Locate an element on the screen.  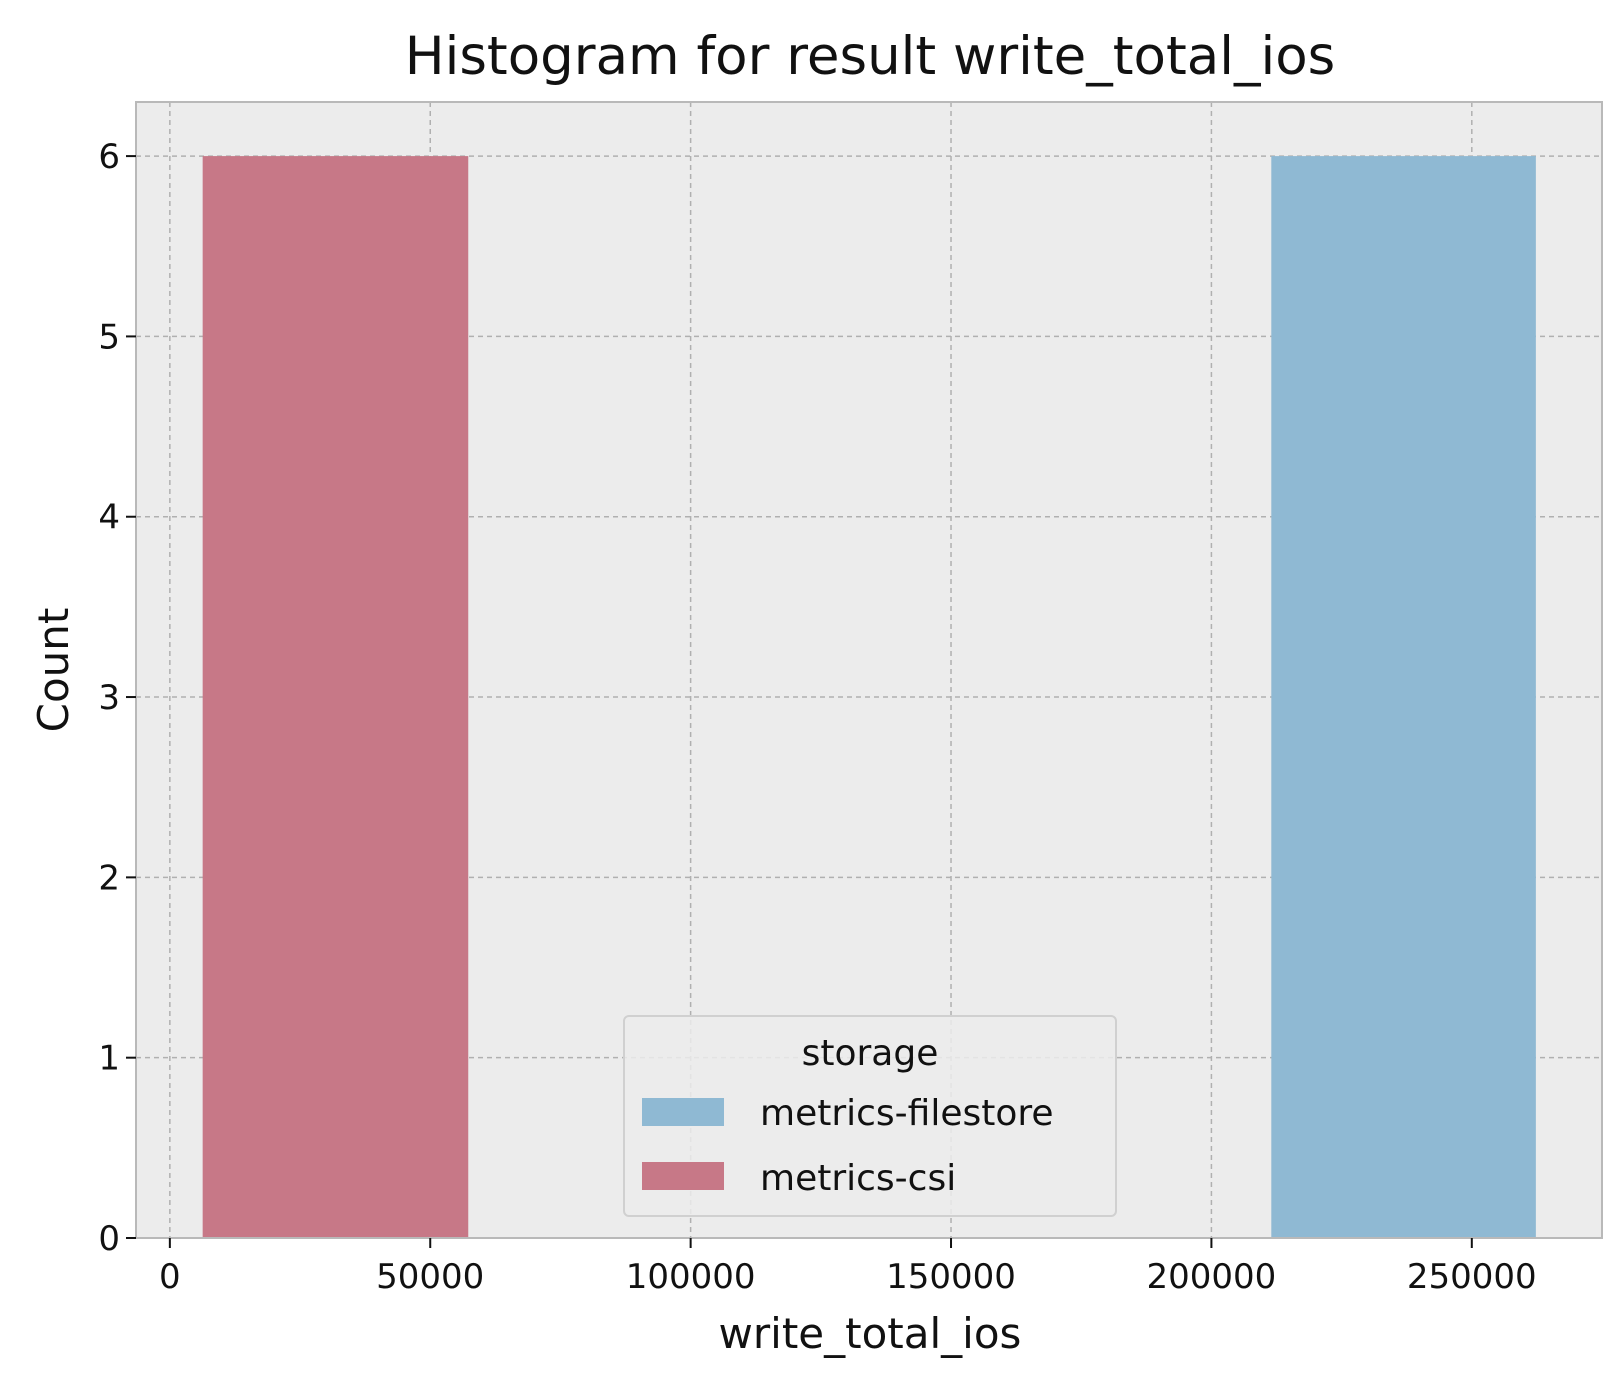
x-tick-label: 250000 is located at coordinates (1472, 1277).